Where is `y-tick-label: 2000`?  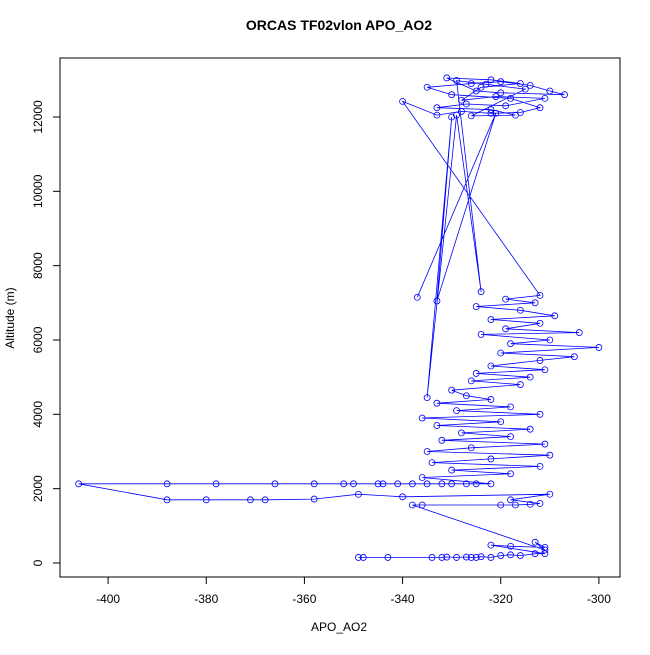
y-tick-label: 2000 is located at coordinates (38, 488).